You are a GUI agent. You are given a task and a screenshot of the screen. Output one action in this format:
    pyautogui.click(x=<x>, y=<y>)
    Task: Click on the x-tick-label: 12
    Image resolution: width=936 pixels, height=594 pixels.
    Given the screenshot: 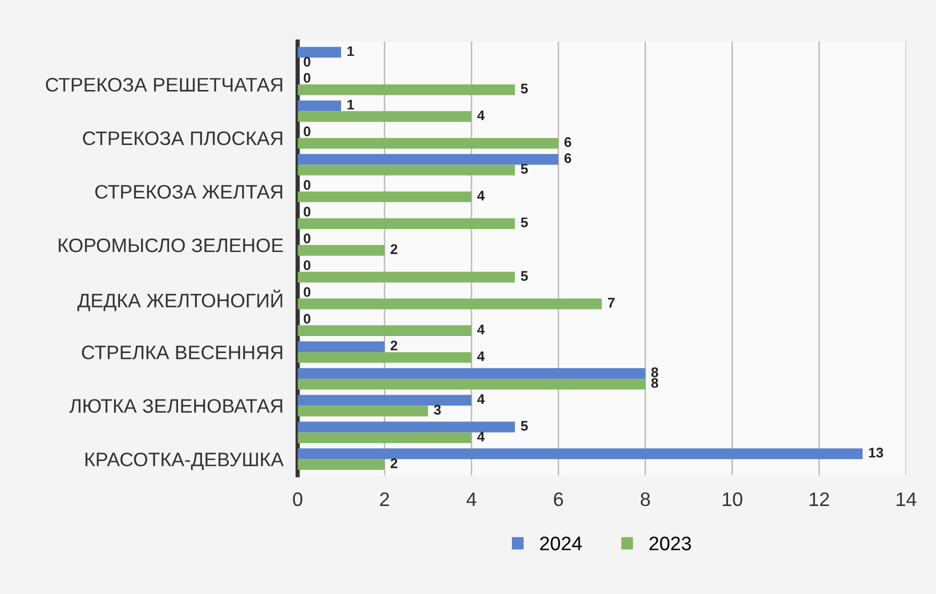 What is the action you would take?
    pyautogui.click(x=819, y=499)
    